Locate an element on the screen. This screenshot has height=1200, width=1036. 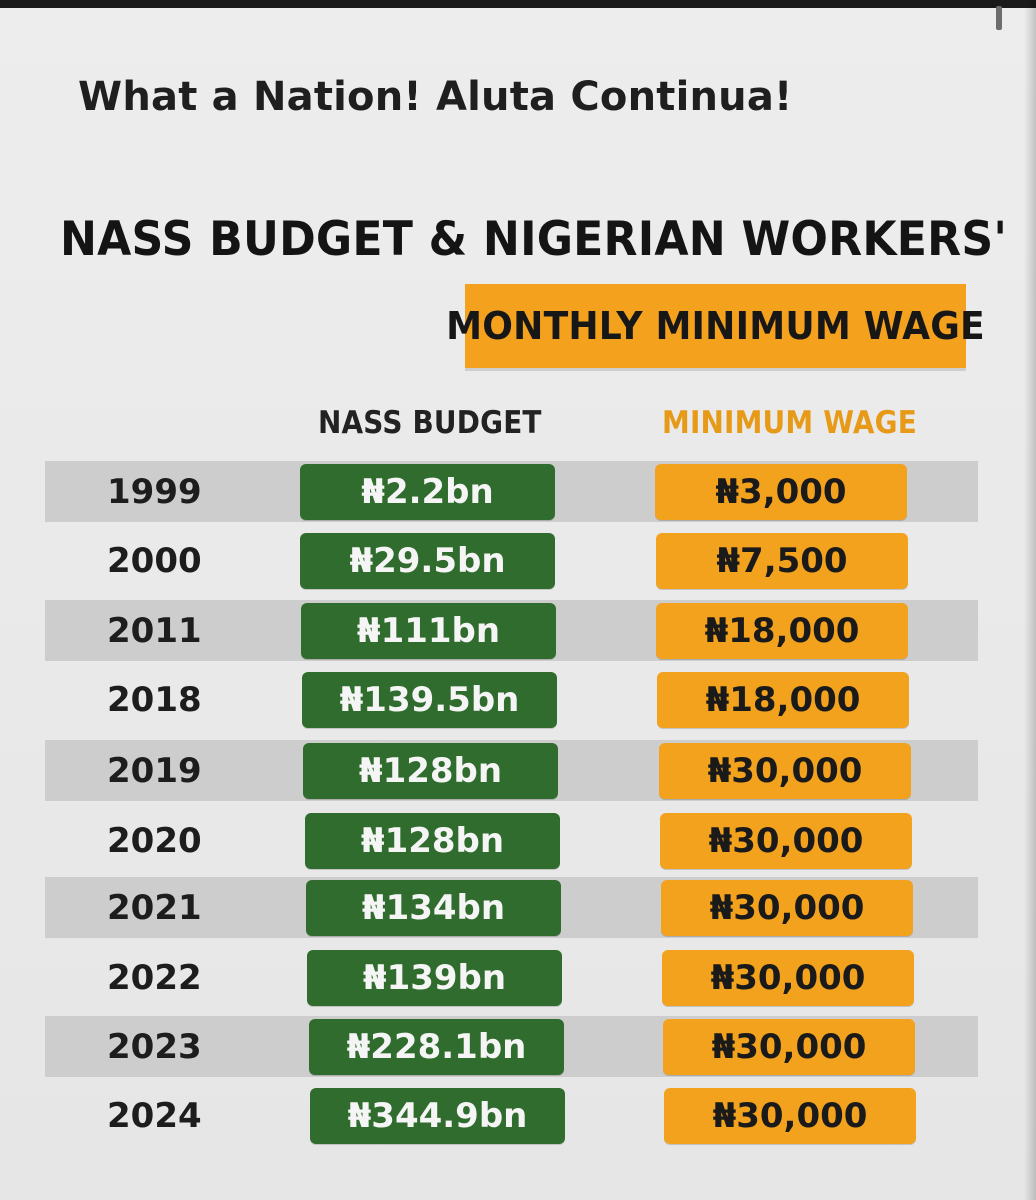
year-label: 2000 is located at coordinates (154, 560).